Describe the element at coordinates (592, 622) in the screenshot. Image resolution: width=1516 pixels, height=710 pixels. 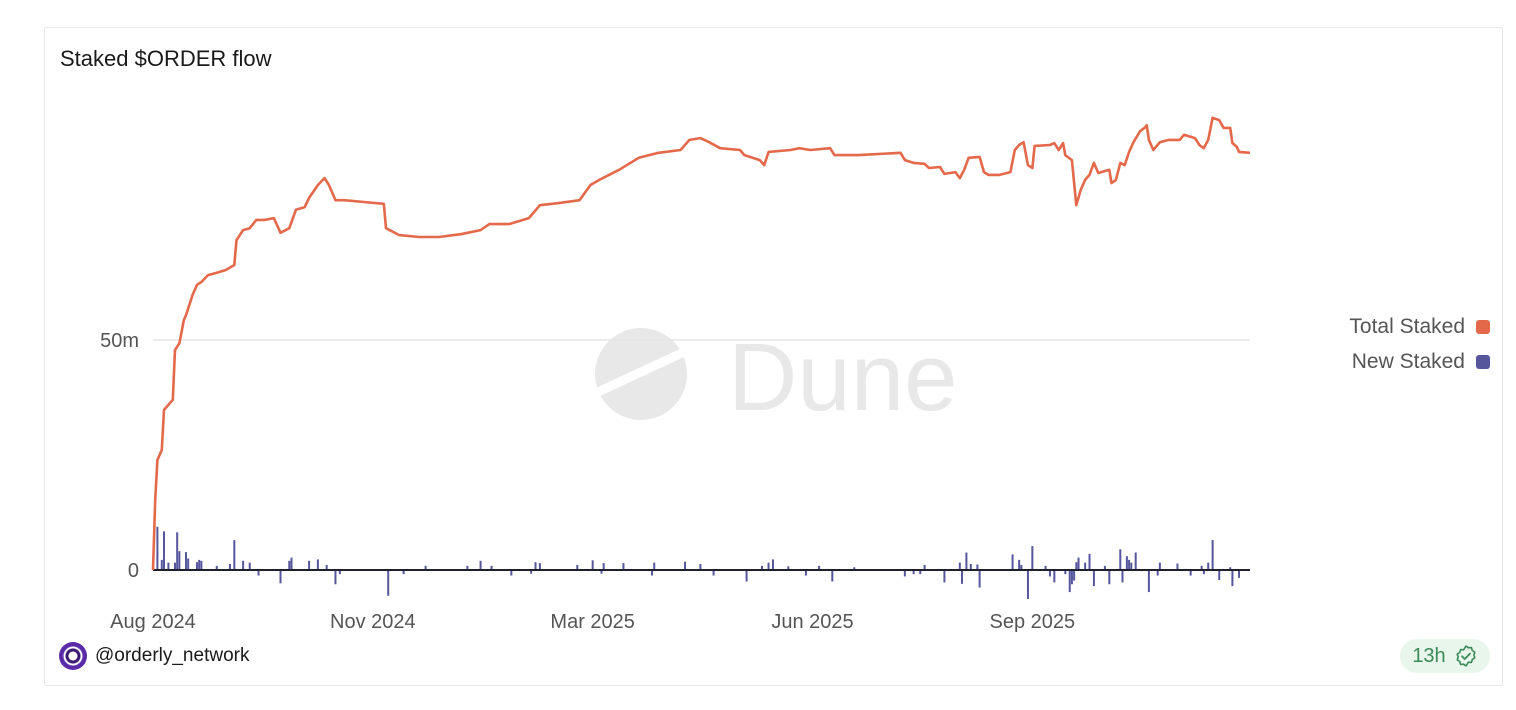
I see `x-tick-label: Mar 2025` at that location.